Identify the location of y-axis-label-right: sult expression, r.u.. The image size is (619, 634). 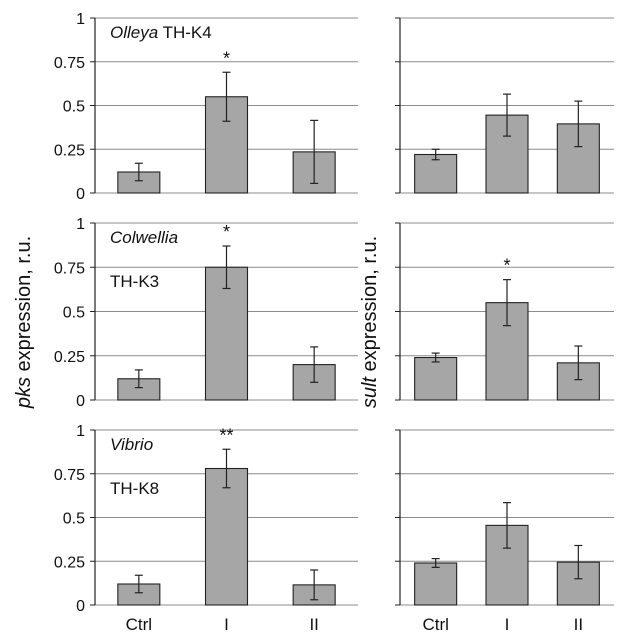
(370, 322).